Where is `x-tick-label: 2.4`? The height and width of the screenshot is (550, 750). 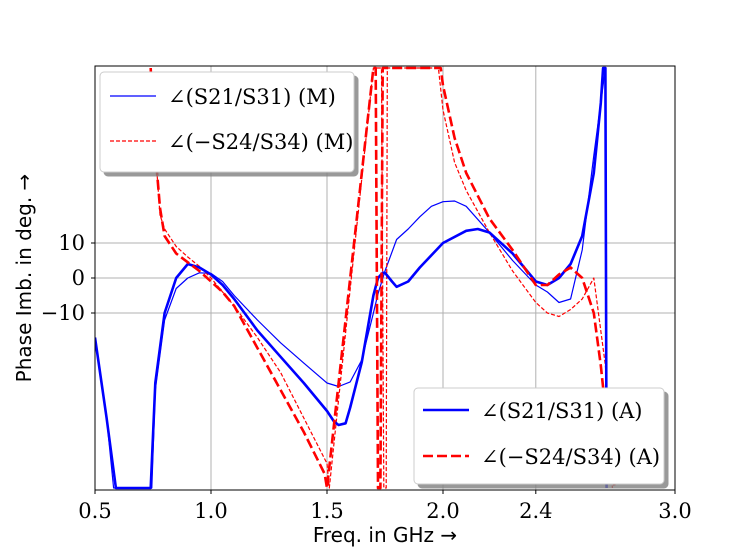
x-tick-label: 2.4 is located at coordinates (535, 511).